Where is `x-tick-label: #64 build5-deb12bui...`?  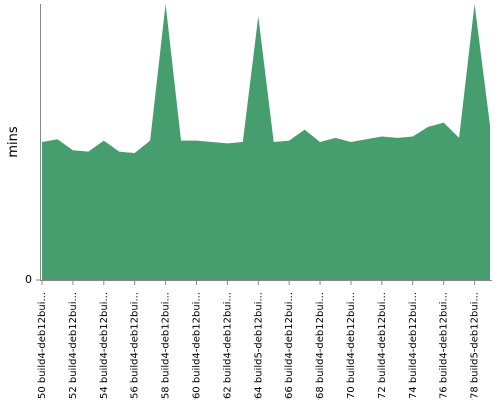 x-tick-label: #64 build5-deb12bui... is located at coordinates (258, 346).